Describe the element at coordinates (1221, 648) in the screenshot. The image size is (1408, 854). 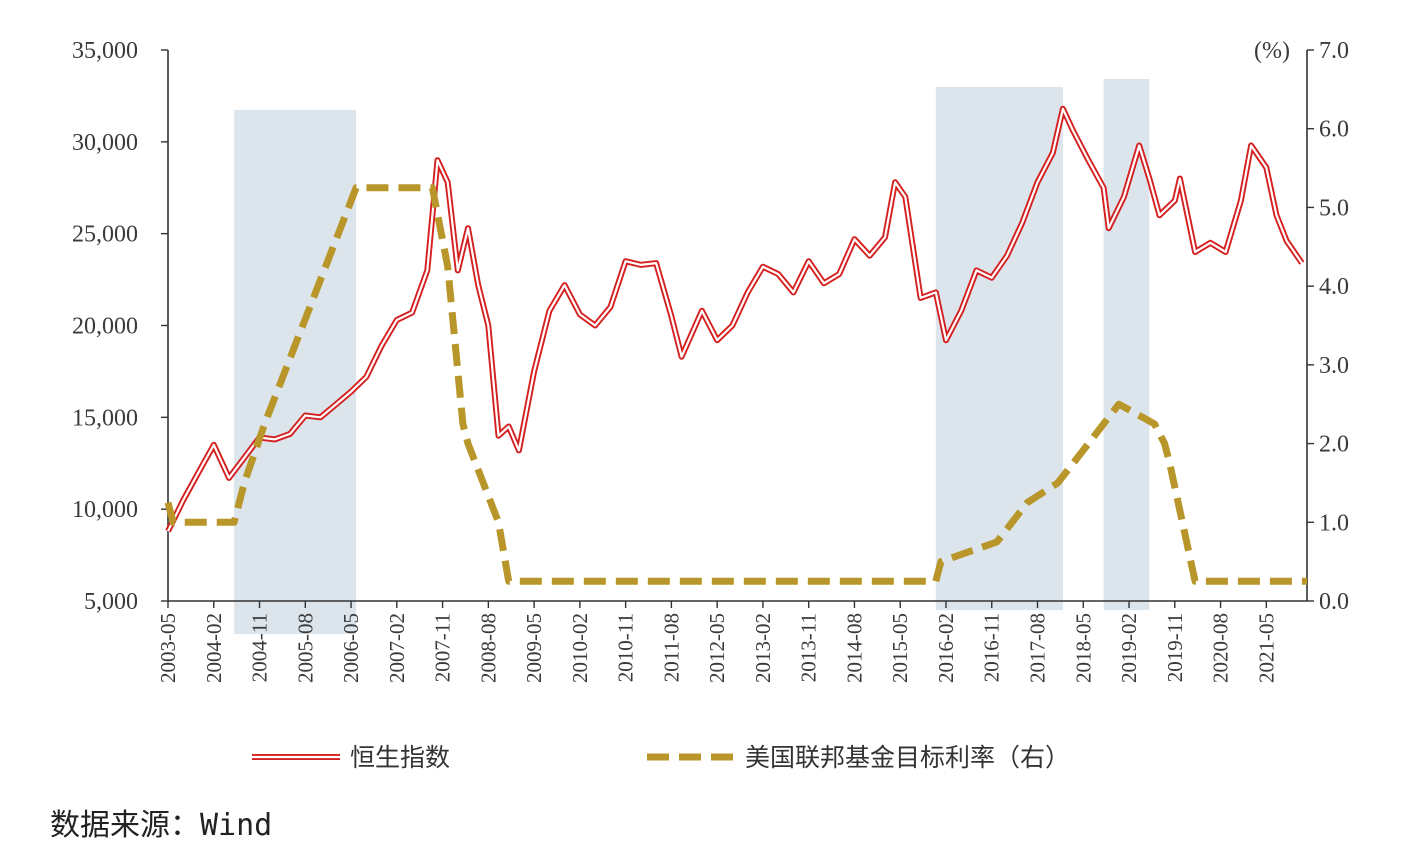
I see `x-tick-label: 2020-08` at that location.